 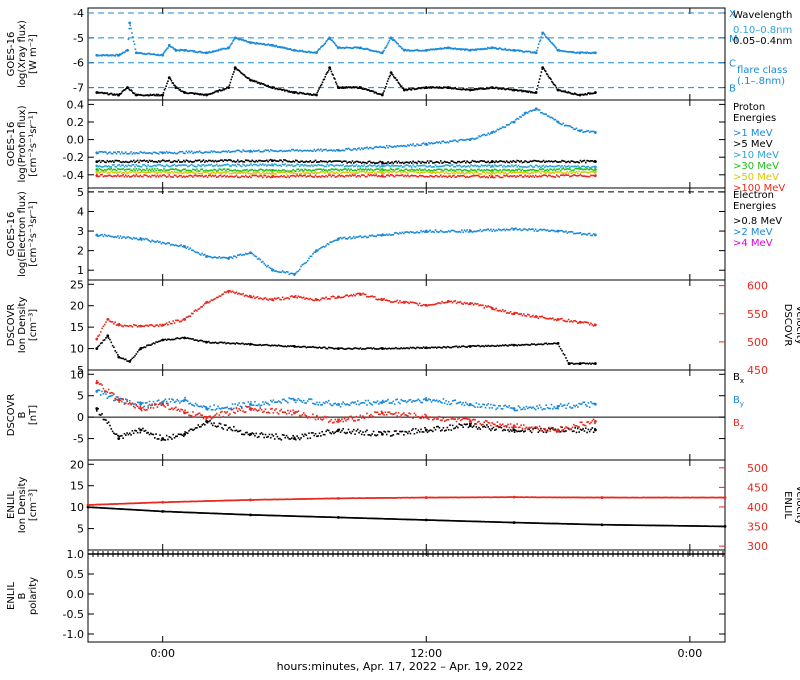 I want to click on y-axis-label: [cm⁻²s⁻¹sr⁻¹], so click(x=33, y=234).